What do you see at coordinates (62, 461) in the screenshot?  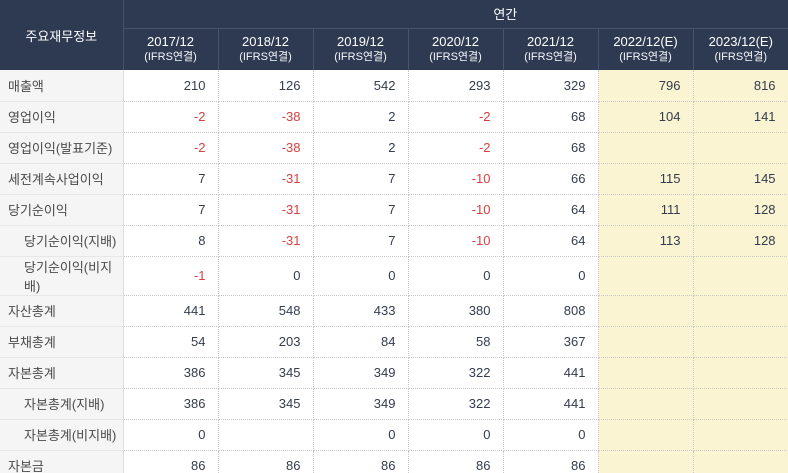 I see `row-label: 자본금` at bounding box center [62, 461].